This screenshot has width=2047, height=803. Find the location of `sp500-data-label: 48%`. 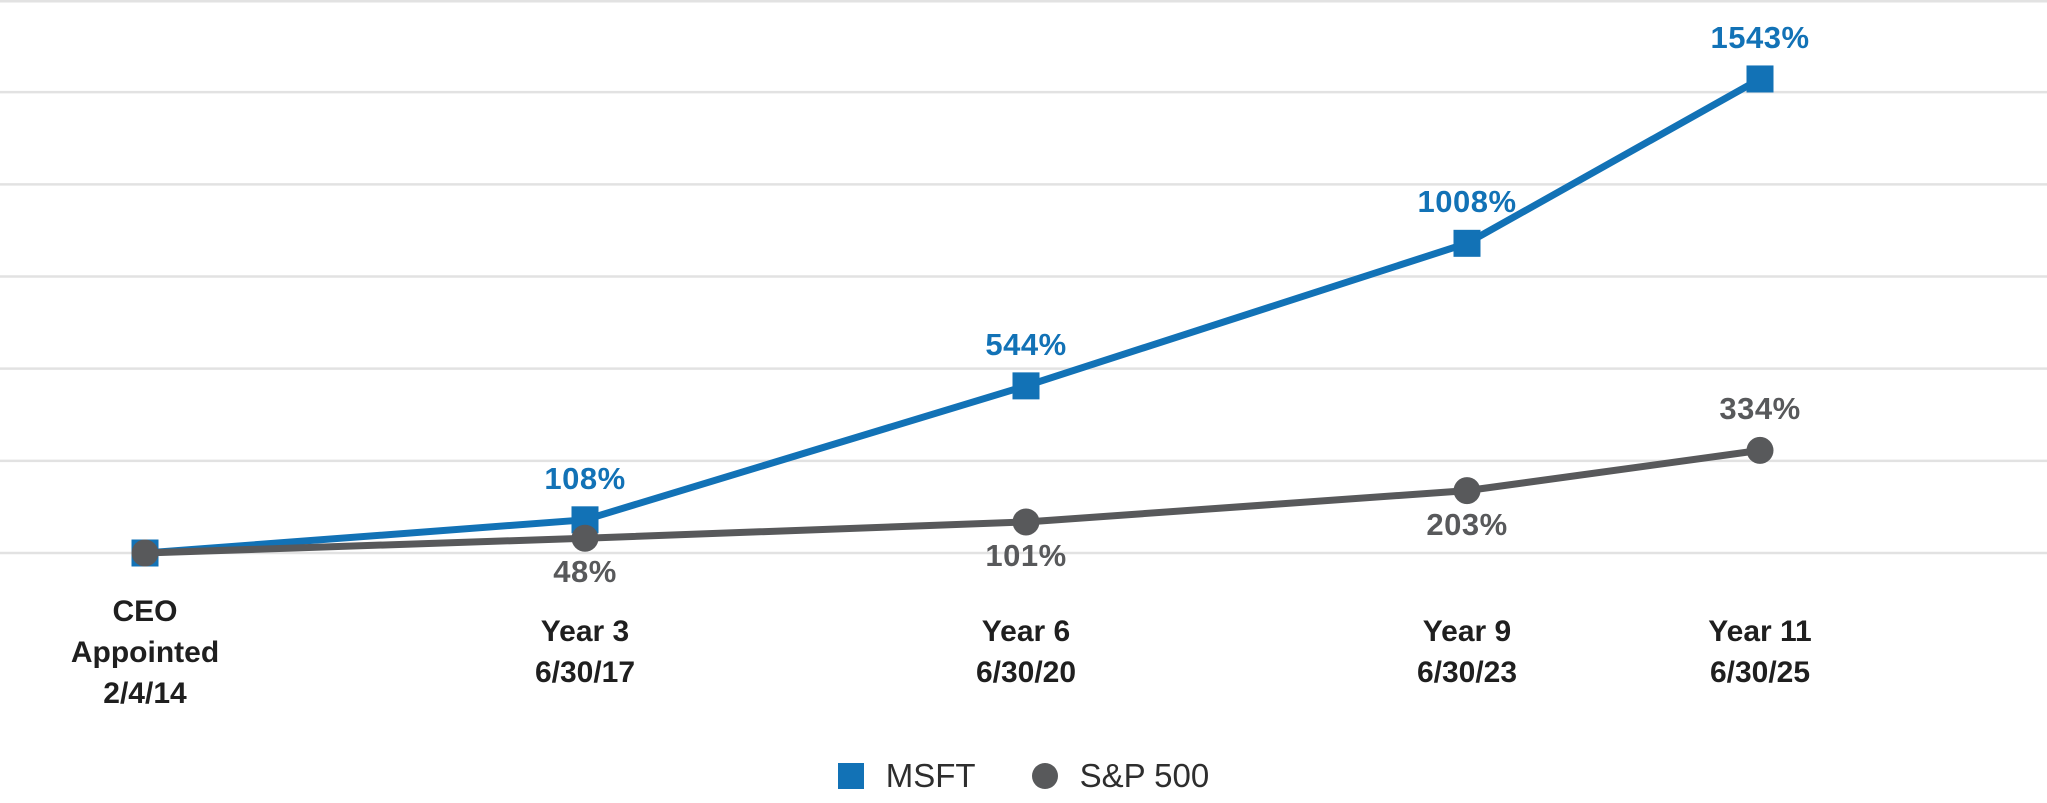

sp500-data-label: 48% is located at coordinates (585, 572).